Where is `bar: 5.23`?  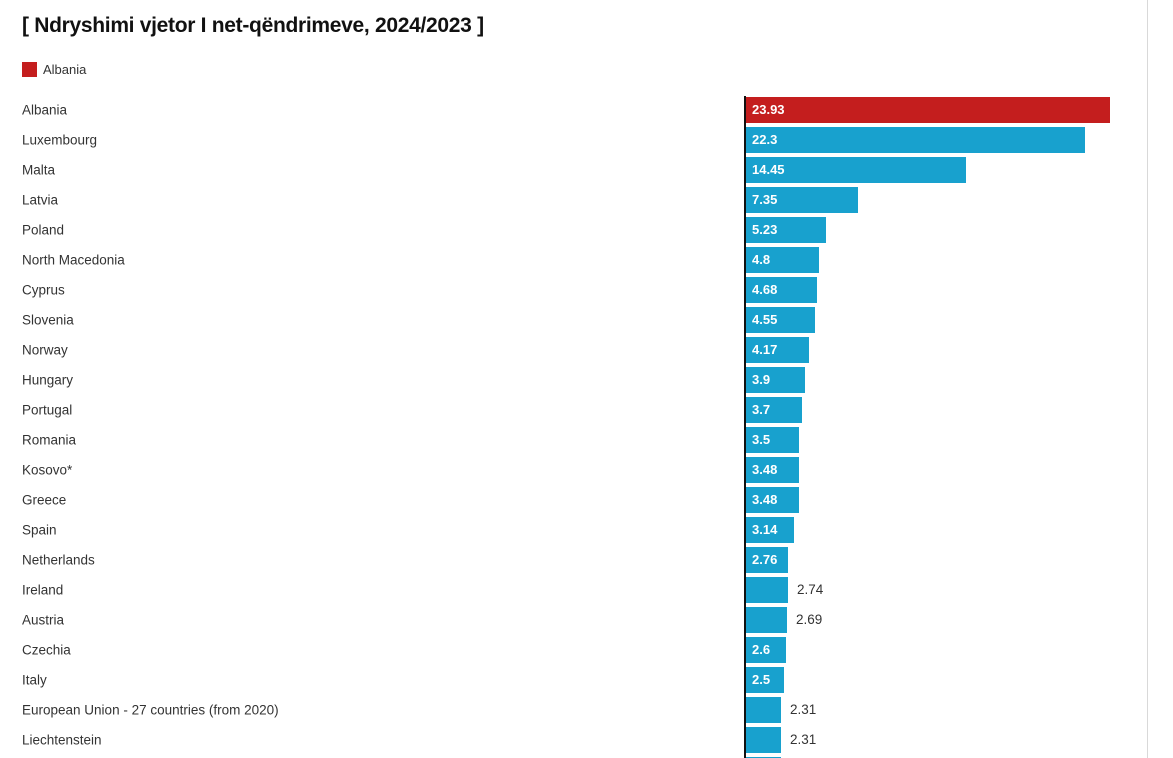
bar: 5.23 is located at coordinates (786, 230).